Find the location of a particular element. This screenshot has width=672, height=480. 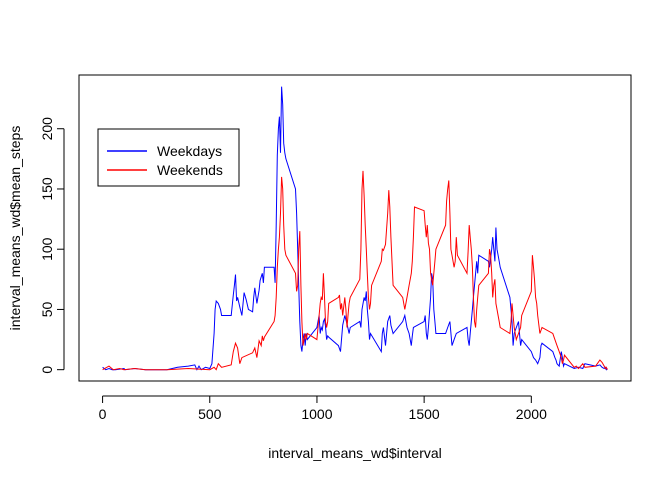

legend: Weekdays Weekends is located at coordinates (168, 157).